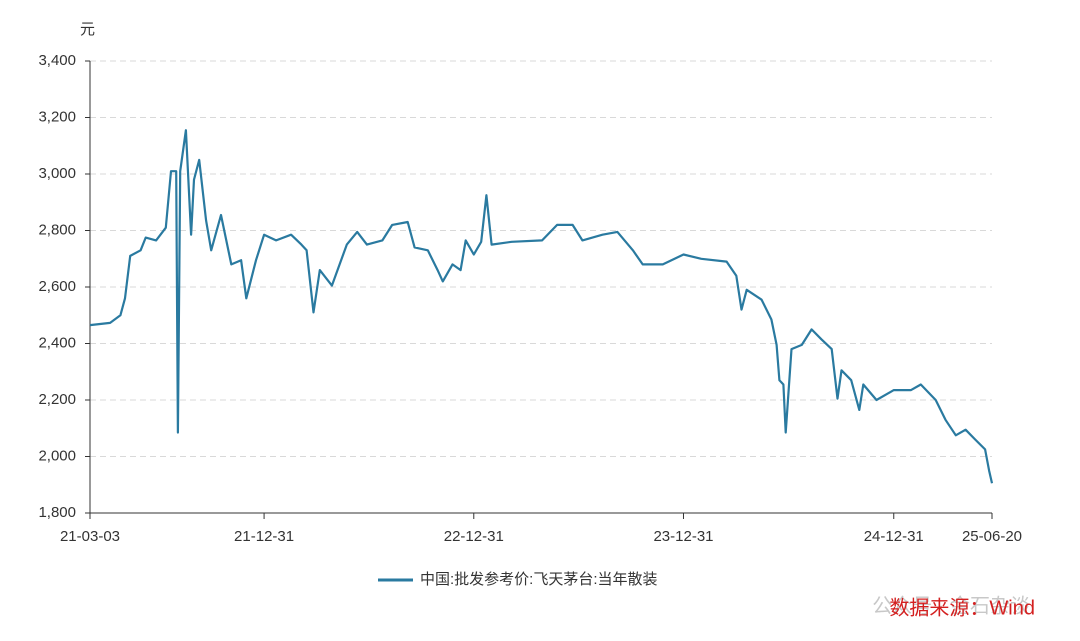 This screenshot has height=641, width=1080. I want to click on y-tick-label: 2,600, so click(57, 286).